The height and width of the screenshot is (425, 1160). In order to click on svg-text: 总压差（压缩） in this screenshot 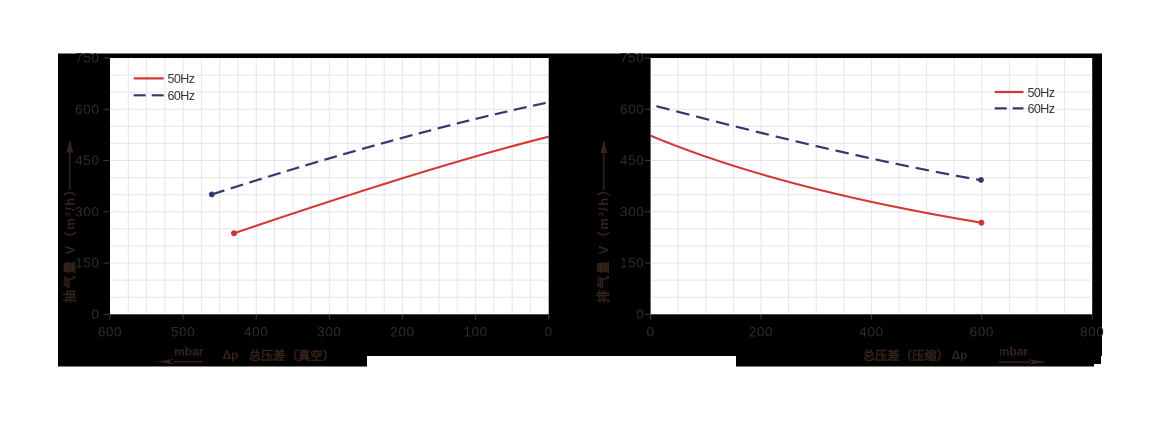, I will do `click(906, 355)`.